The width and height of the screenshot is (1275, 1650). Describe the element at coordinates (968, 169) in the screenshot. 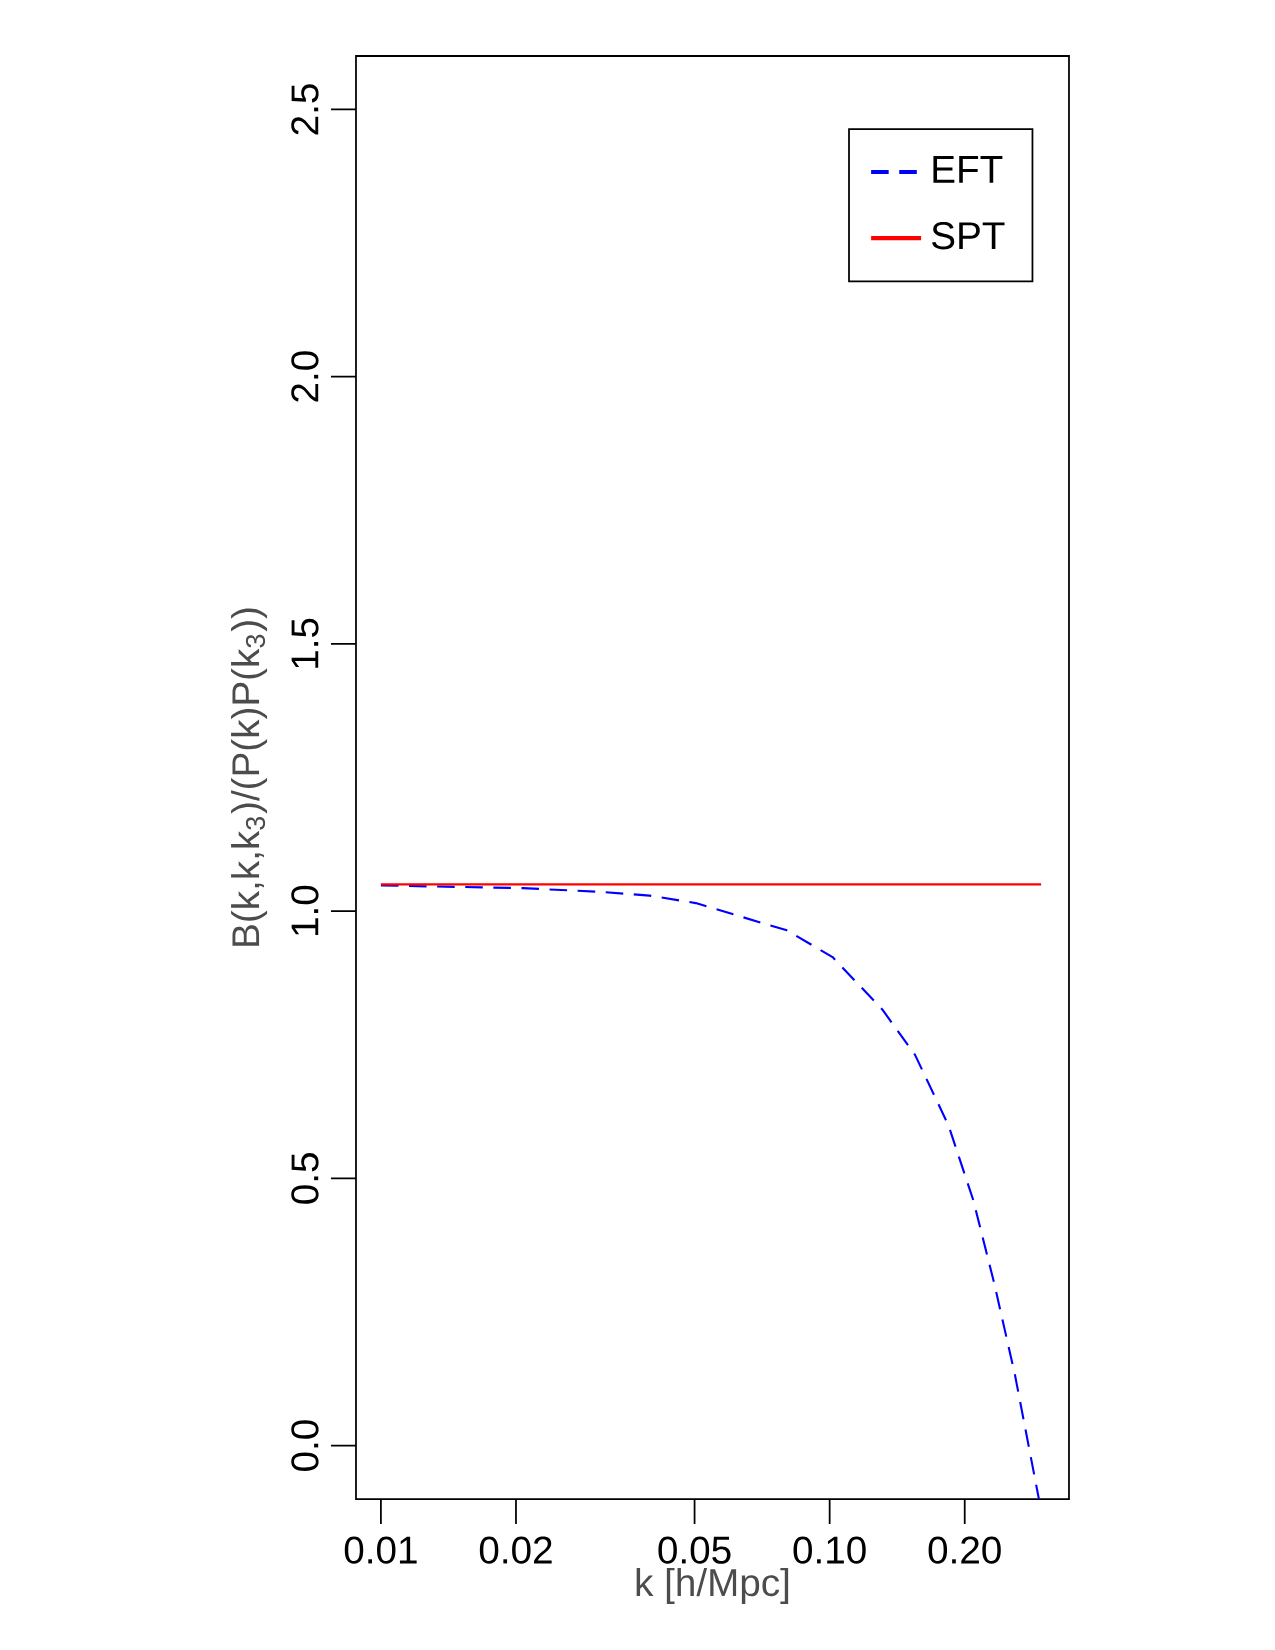

I see `legend-label: EFT` at that location.